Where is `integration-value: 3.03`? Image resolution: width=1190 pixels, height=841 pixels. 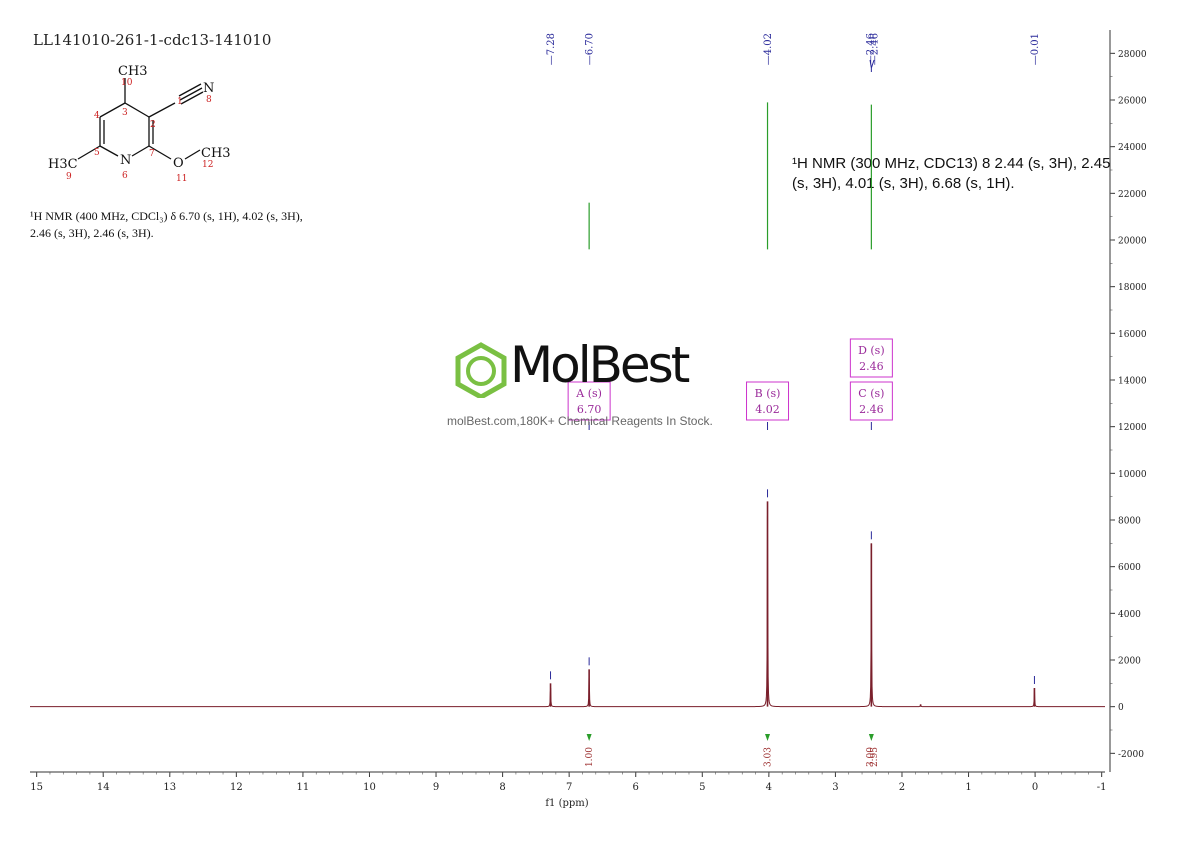 integration-value: 3.03 is located at coordinates (769, 757).